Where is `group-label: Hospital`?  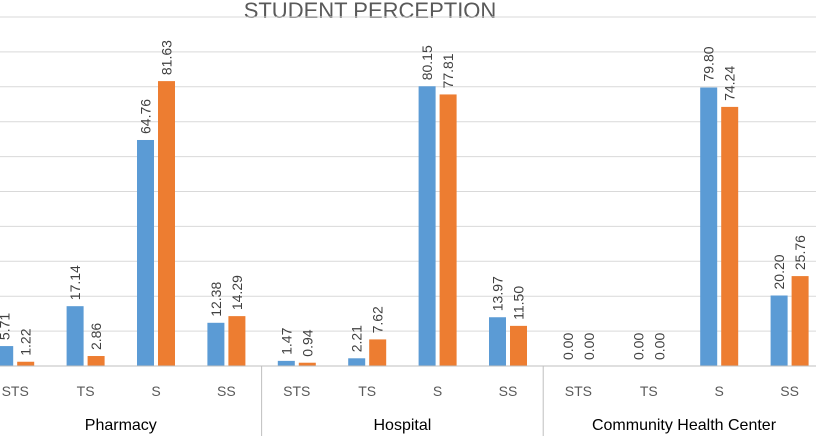
group-label: Hospital is located at coordinates (402, 425).